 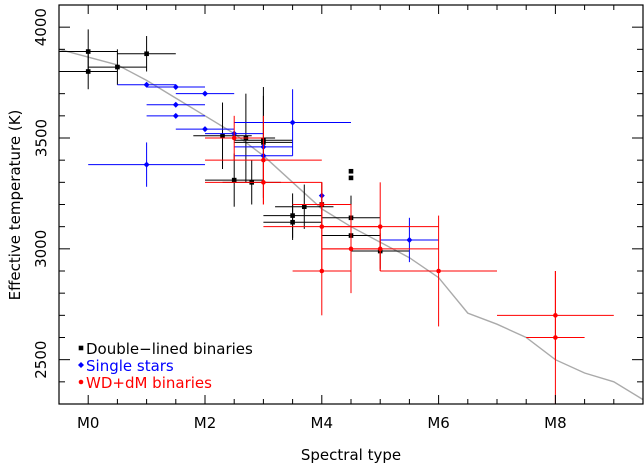 What do you see at coordinates (438, 423) in the screenshot?
I see `x-tick-label: M6` at bounding box center [438, 423].